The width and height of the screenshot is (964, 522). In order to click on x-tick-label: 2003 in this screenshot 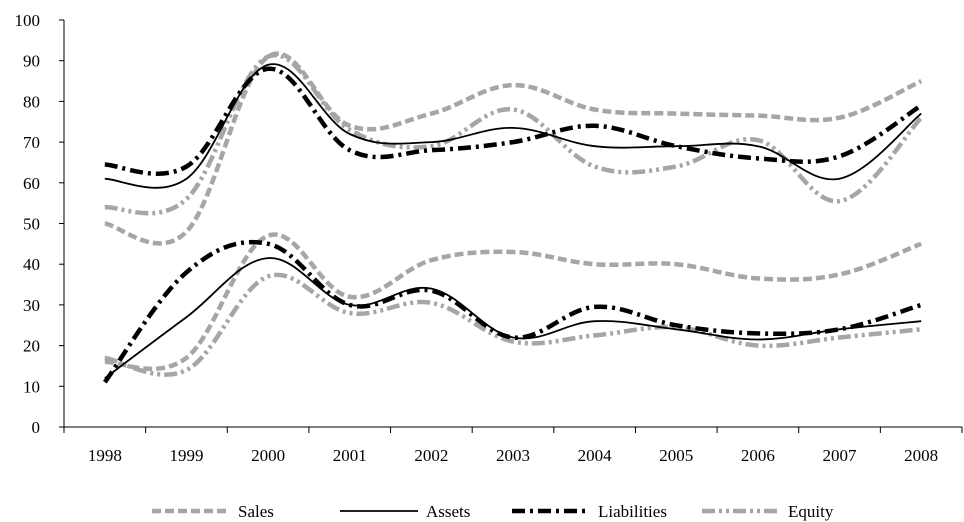, I will do `click(513, 455)`.